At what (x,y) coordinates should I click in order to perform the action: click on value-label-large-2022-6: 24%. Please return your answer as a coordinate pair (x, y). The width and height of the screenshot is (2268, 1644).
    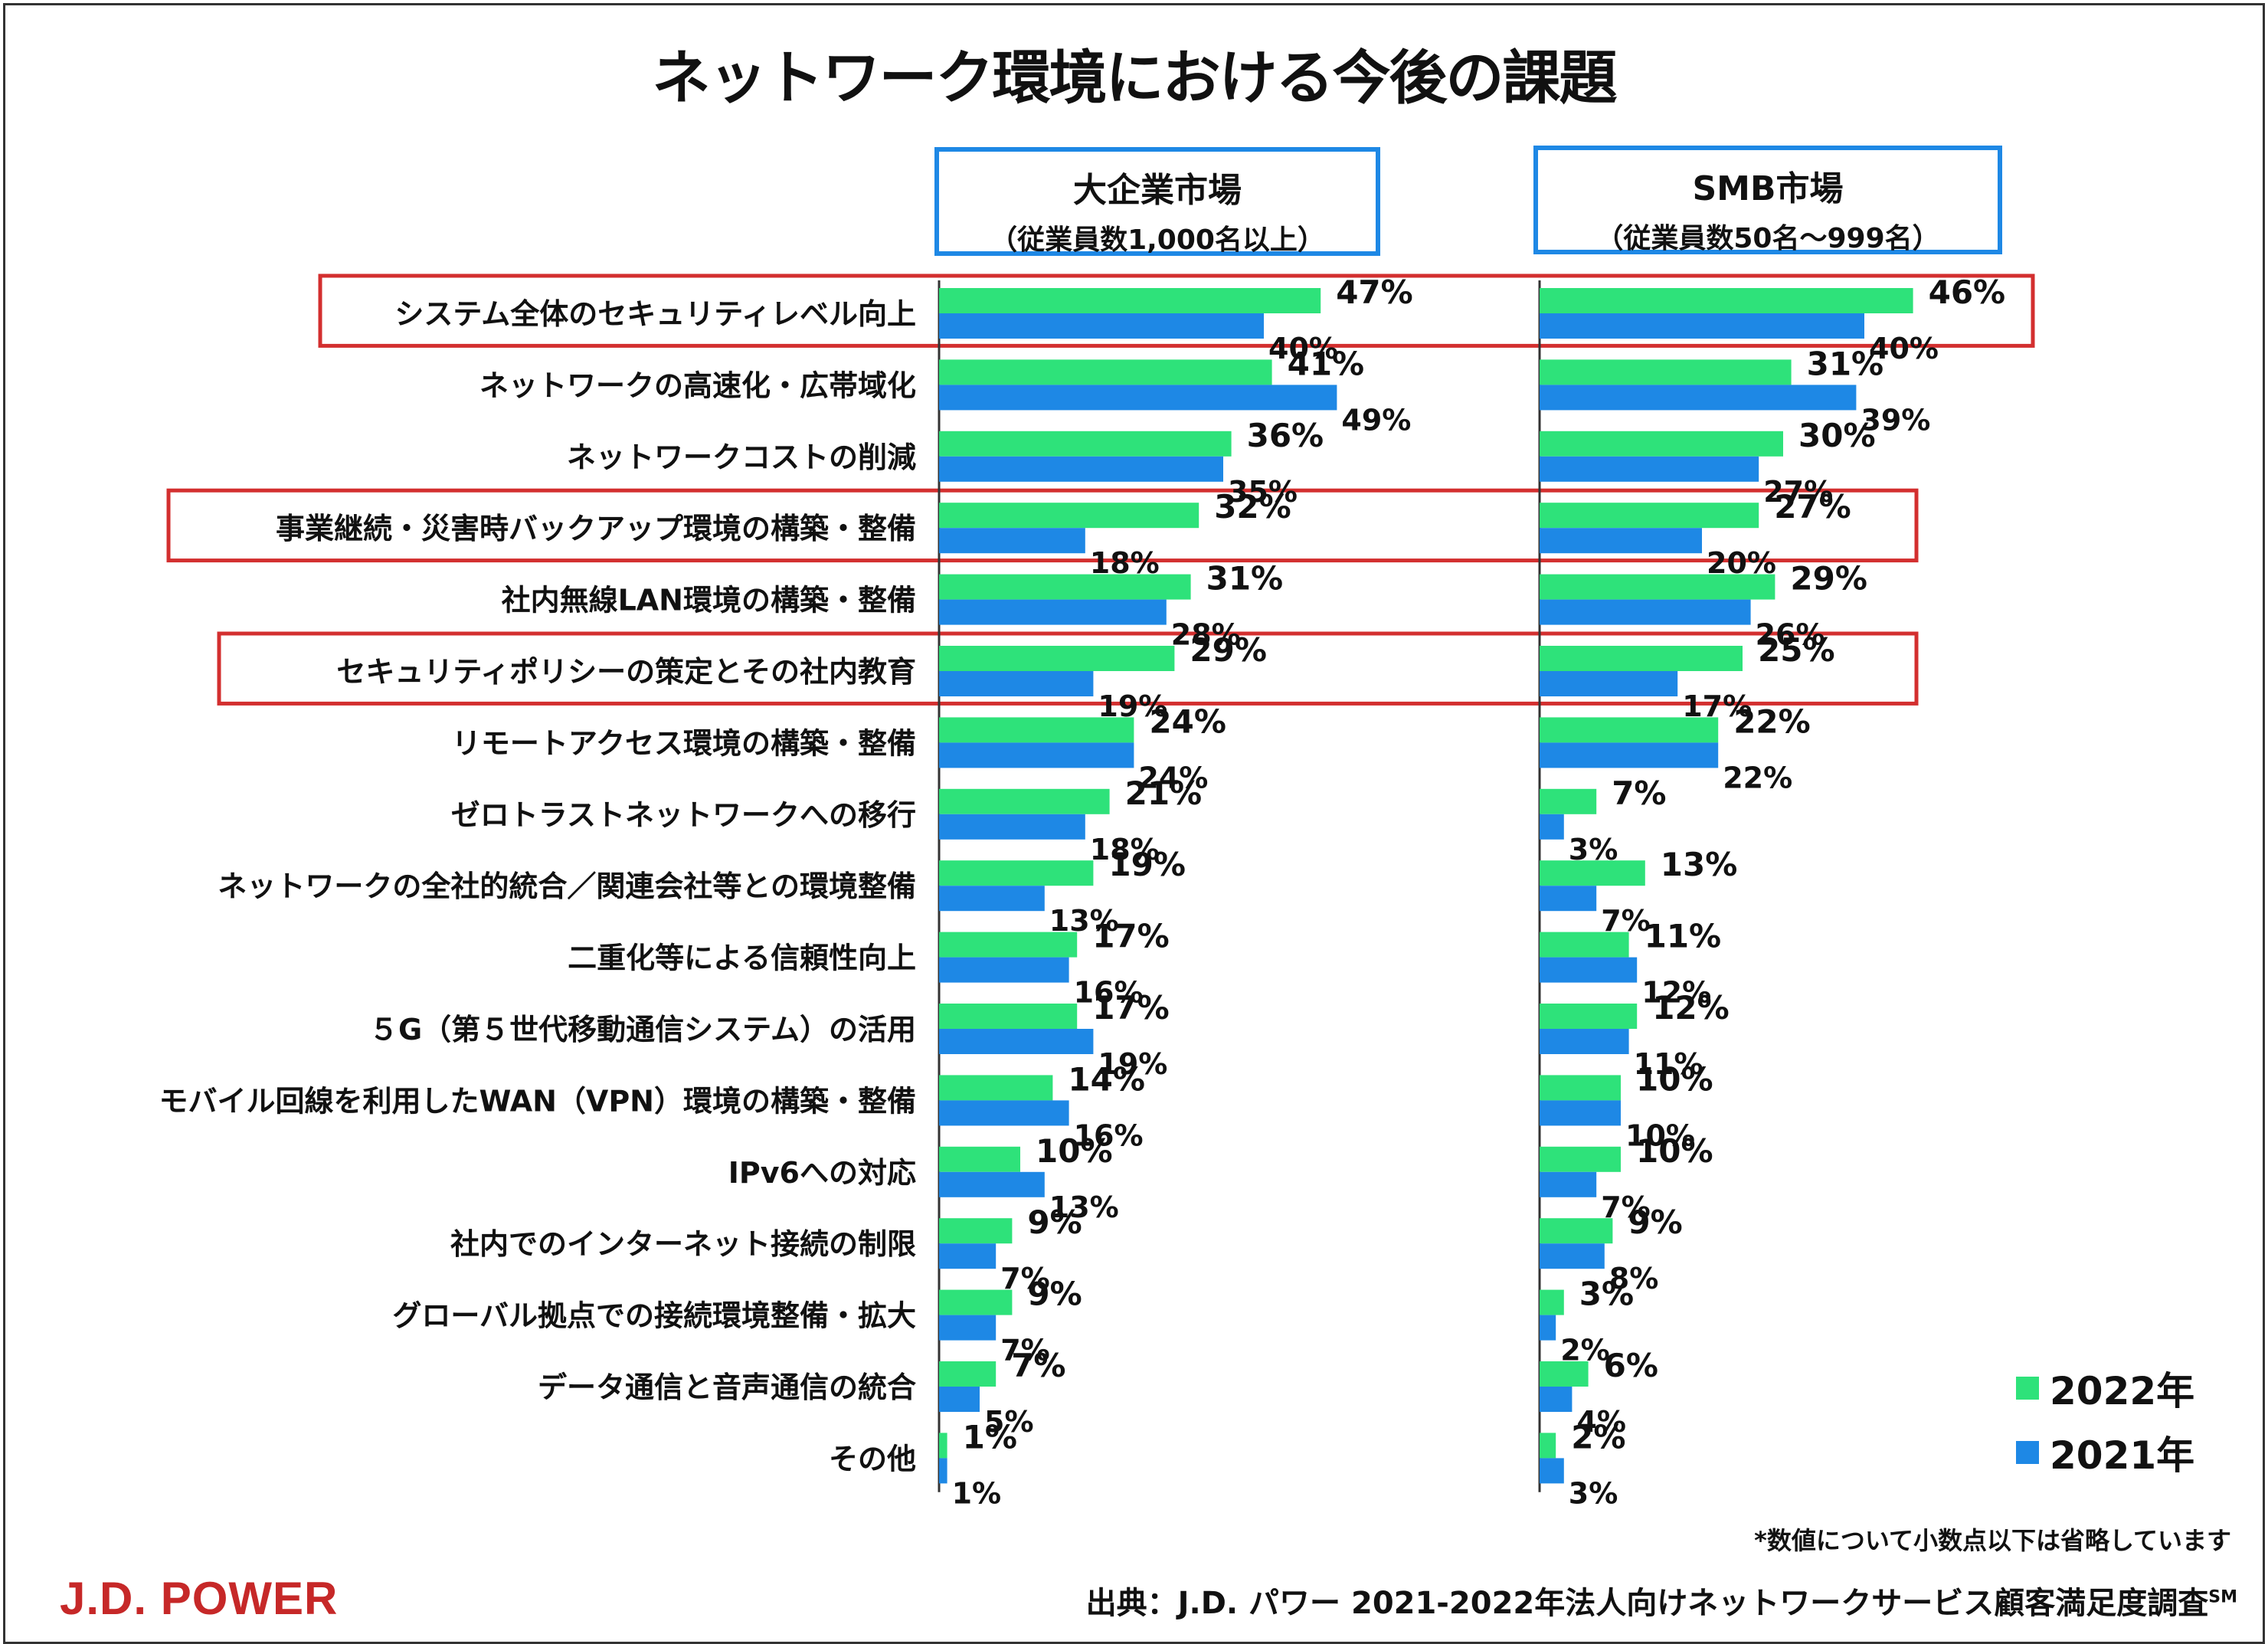
    Looking at the image, I should click on (1187, 721).